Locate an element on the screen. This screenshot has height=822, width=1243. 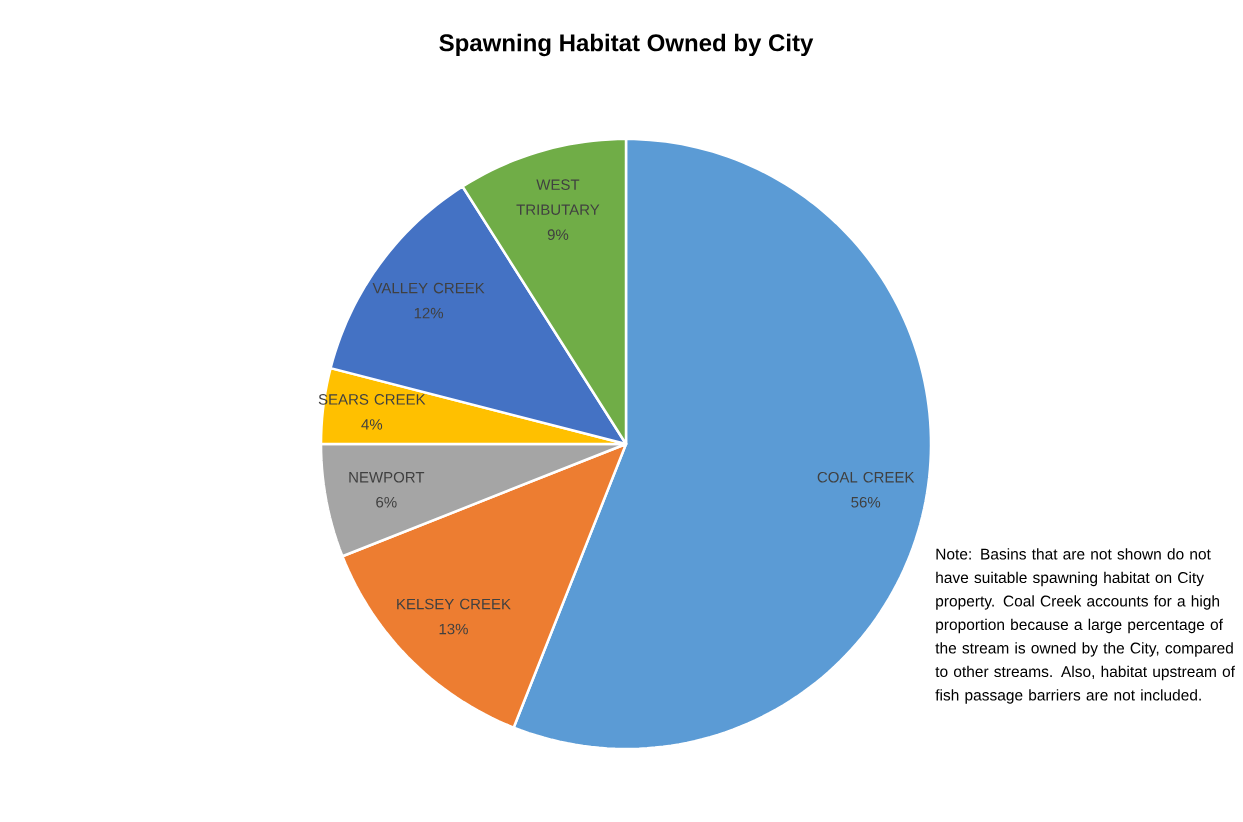
slice-label: NEWPORT is located at coordinates (387, 477).